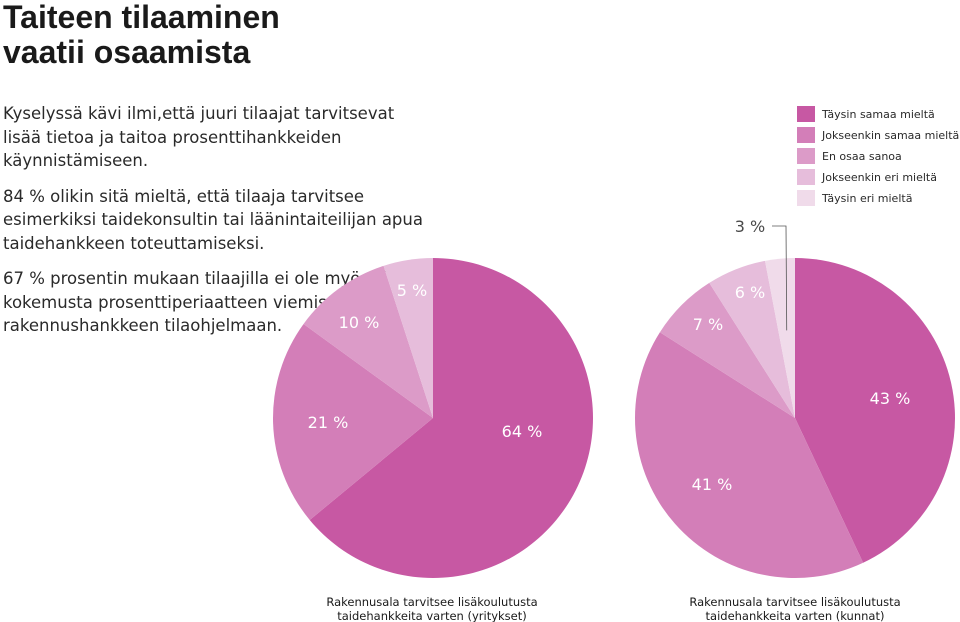 This screenshot has width=960, height=622. What do you see at coordinates (432, 615) in the screenshot?
I see `caption-companies-line2: taidehankkeita varten (yritykset)` at bounding box center [432, 615].